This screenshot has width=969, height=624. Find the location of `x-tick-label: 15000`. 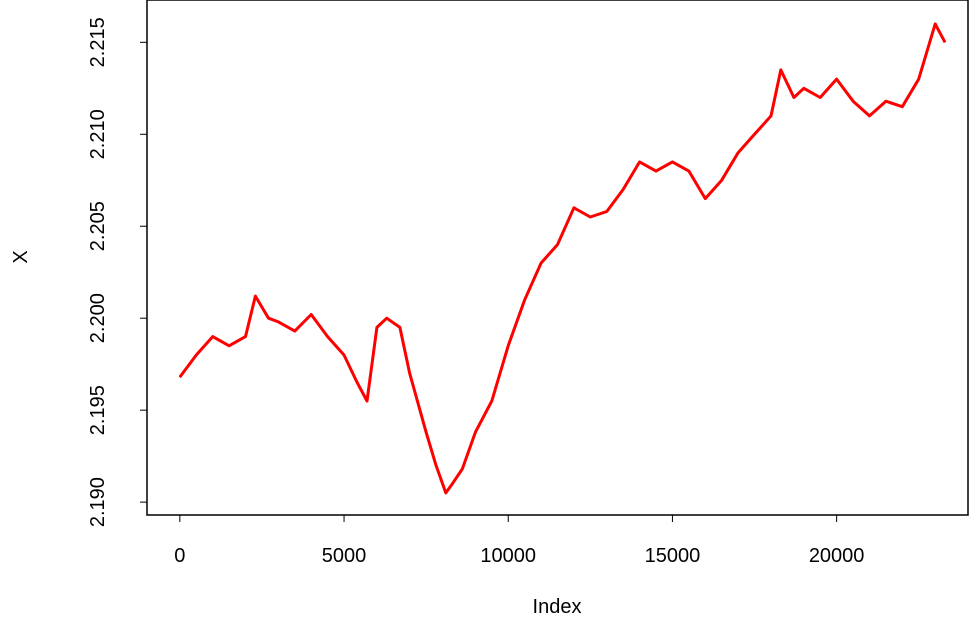

x-tick-label: 15000 is located at coordinates (673, 556).